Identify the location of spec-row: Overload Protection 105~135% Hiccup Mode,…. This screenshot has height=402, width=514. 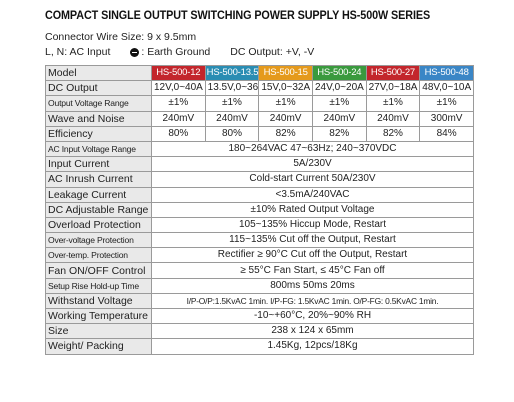
(259, 225).